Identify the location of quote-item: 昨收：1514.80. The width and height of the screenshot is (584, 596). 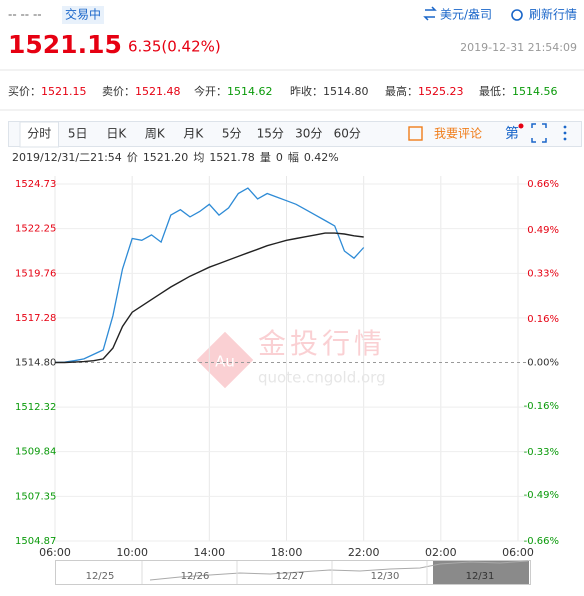
(329, 91).